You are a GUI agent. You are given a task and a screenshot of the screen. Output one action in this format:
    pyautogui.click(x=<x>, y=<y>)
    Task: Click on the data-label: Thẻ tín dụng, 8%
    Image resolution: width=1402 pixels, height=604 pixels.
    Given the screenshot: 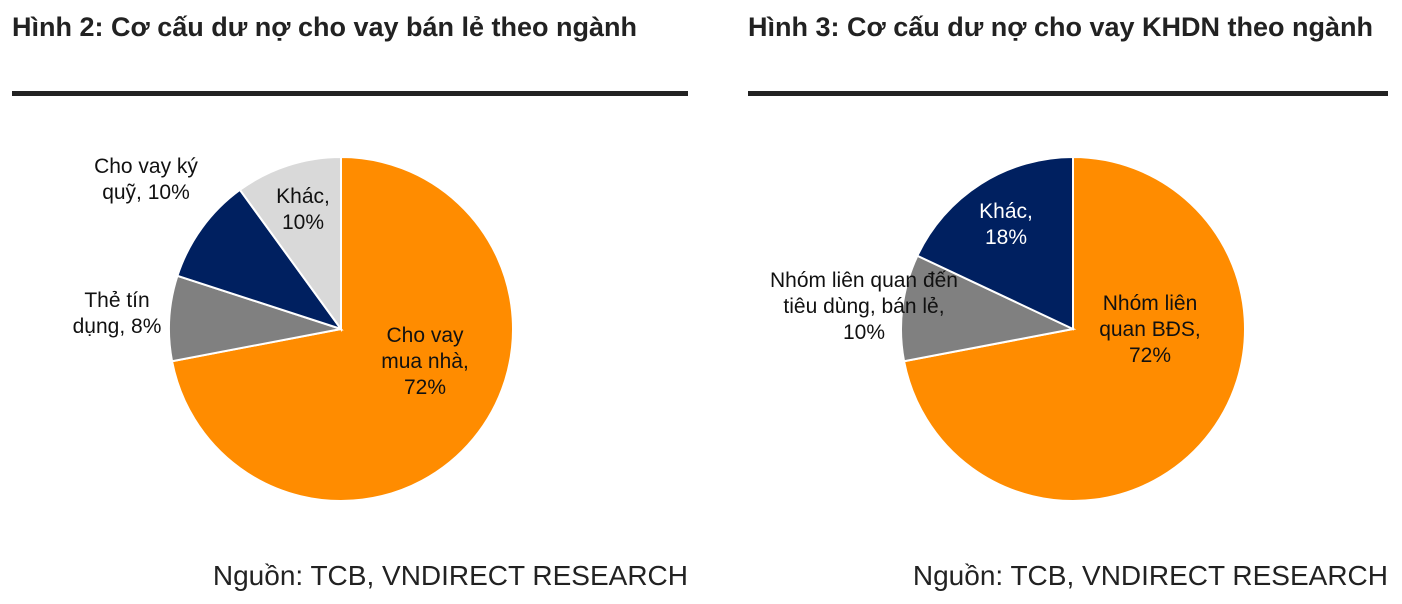 What is the action you would take?
    pyautogui.click(x=117, y=314)
    